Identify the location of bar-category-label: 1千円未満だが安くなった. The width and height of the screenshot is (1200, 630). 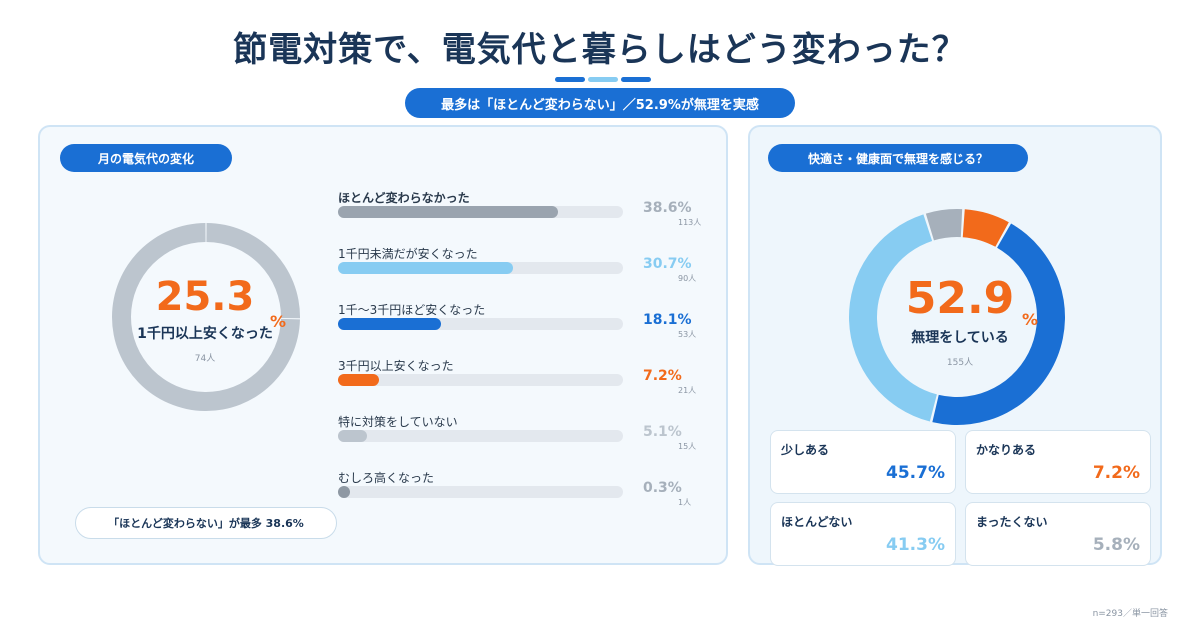
(408, 254).